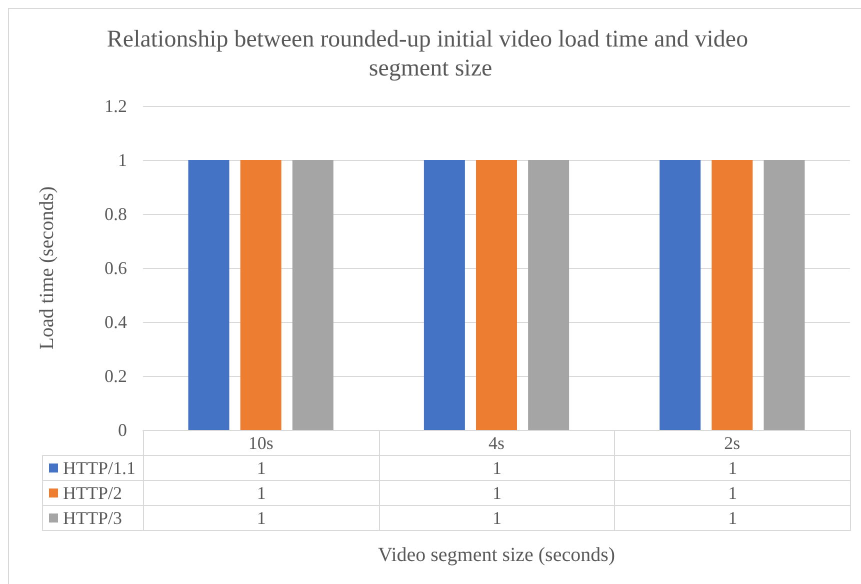  What do you see at coordinates (497, 555) in the screenshot?
I see `x-axis-title: Video segment size (seconds)` at bounding box center [497, 555].